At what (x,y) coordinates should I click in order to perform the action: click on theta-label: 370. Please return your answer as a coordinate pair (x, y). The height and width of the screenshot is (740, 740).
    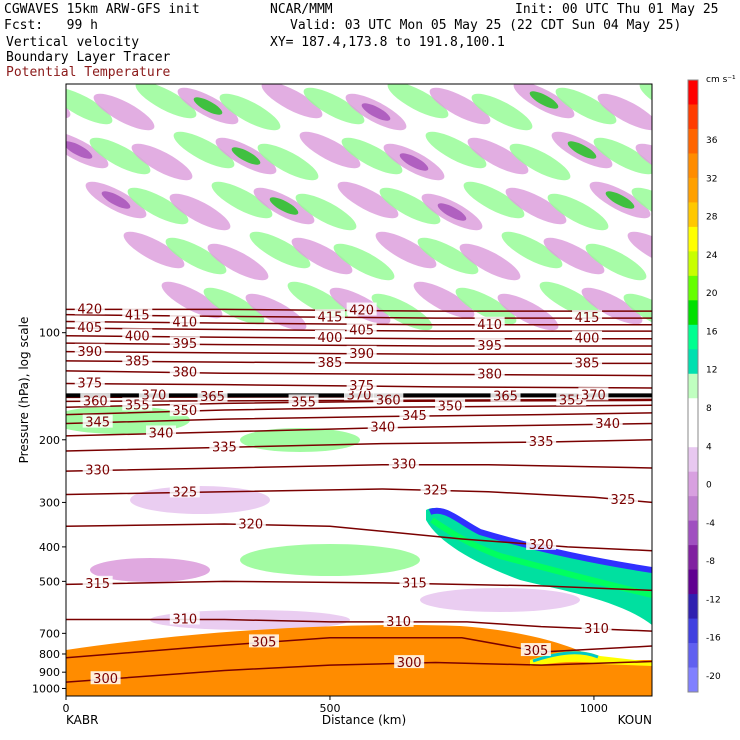
    Looking at the image, I should click on (359, 395).